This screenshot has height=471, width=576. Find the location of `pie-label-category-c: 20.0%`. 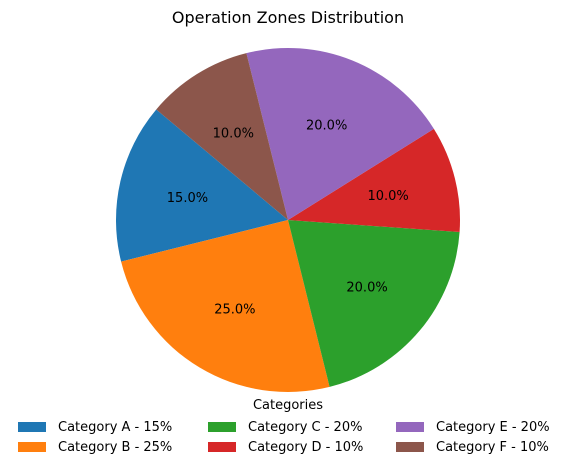

pie-label-category-c: 20.0% is located at coordinates (366, 287).